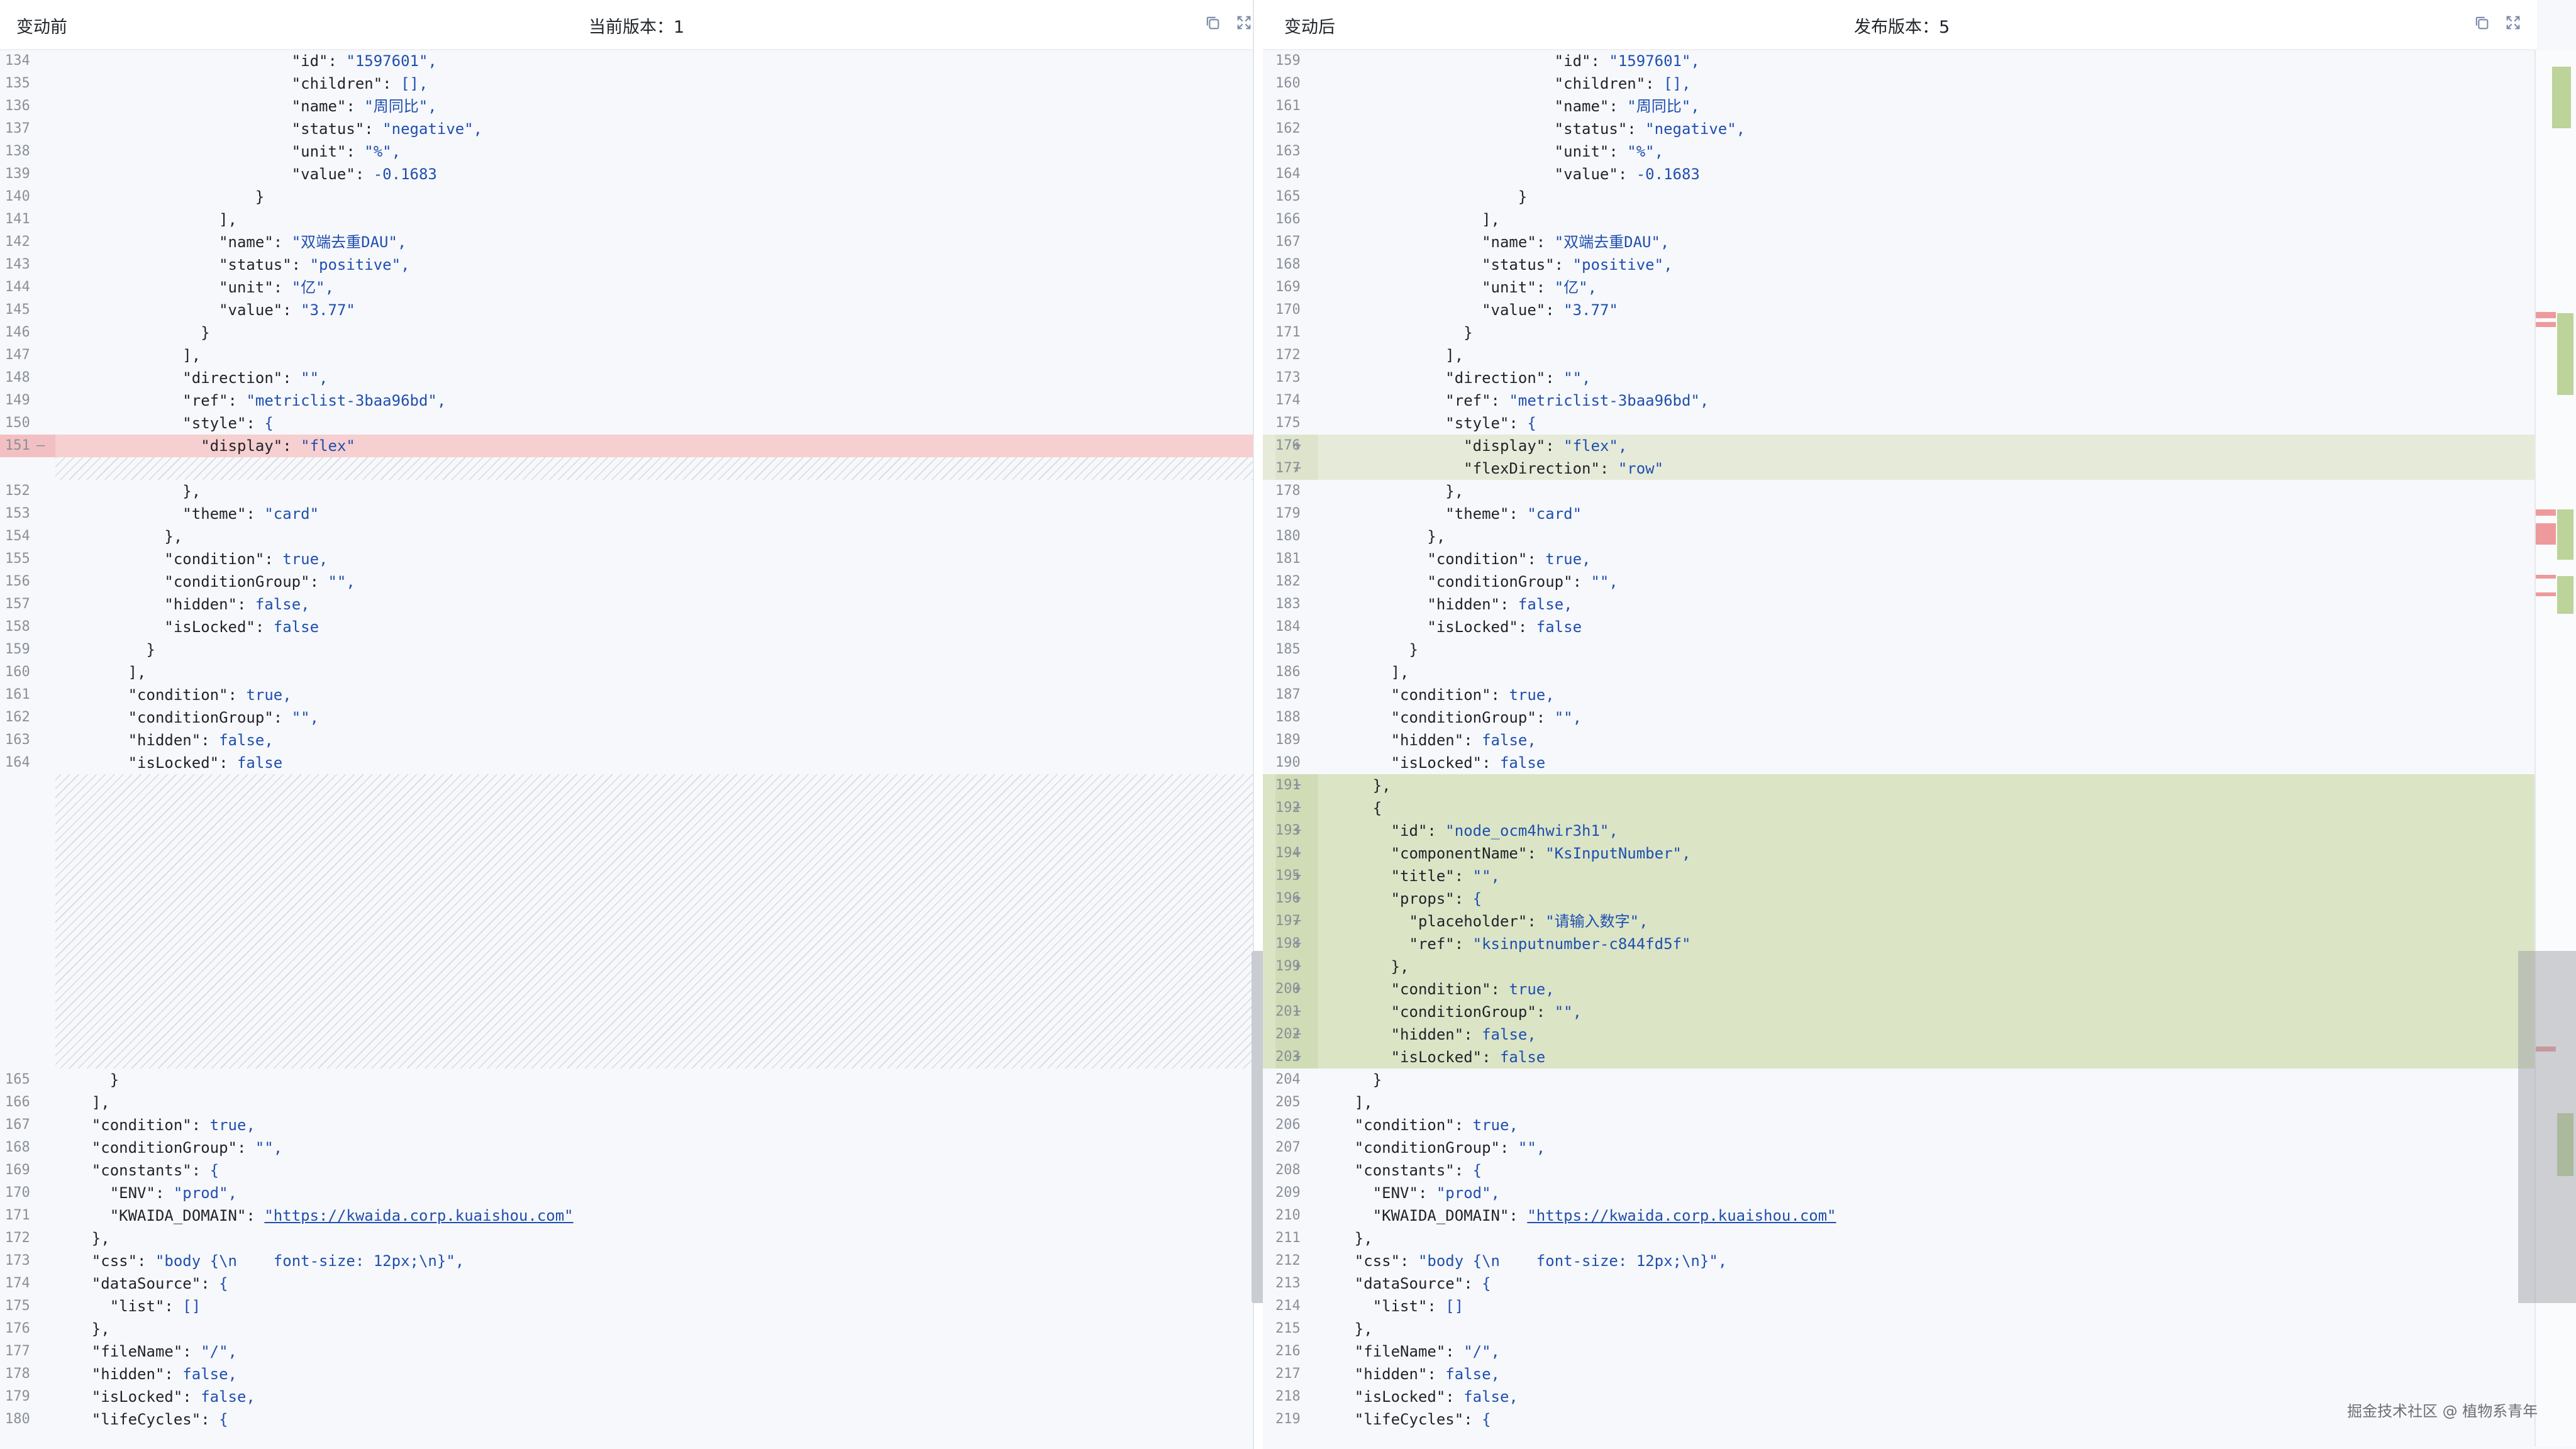 This screenshot has width=2576, height=1449. I want to click on code-line: 163 "unit": "%",, so click(1900, 151).